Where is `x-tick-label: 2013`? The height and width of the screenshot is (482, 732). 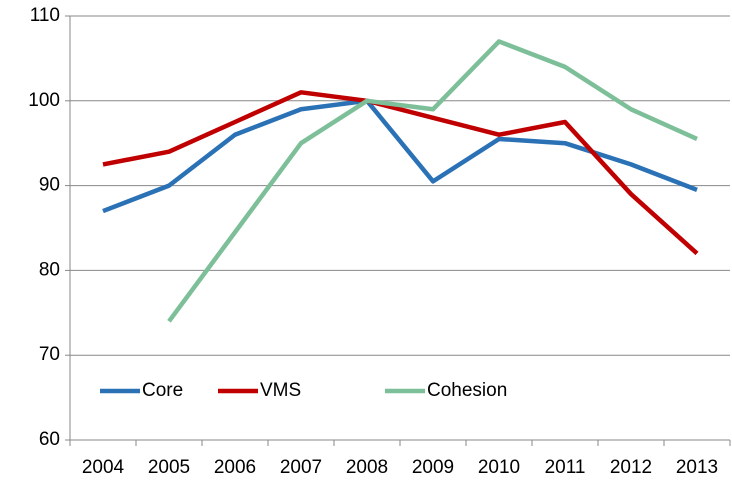 x-tick-label: 2013 is located at coordinates (697, 467).